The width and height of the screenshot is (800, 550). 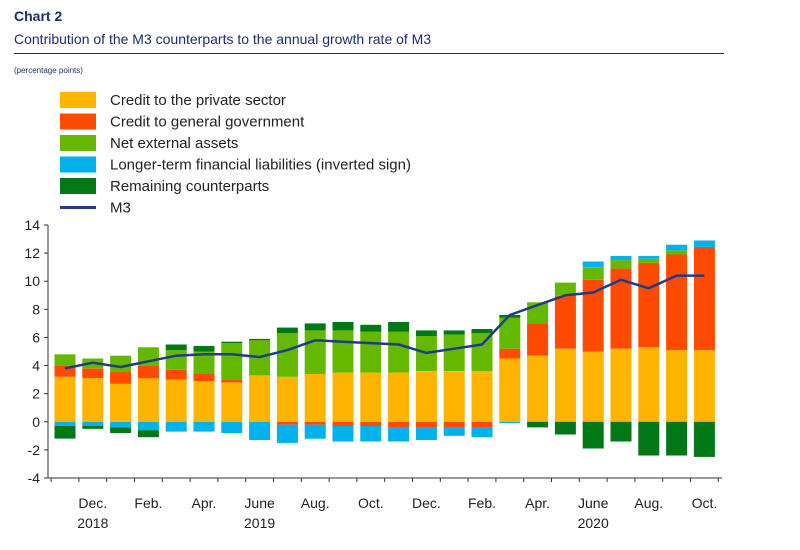 What do you see at coordinates (371, 503) in the screenshot?
I see `x-tick-label: Oct.` at bounding box center [371, 503].